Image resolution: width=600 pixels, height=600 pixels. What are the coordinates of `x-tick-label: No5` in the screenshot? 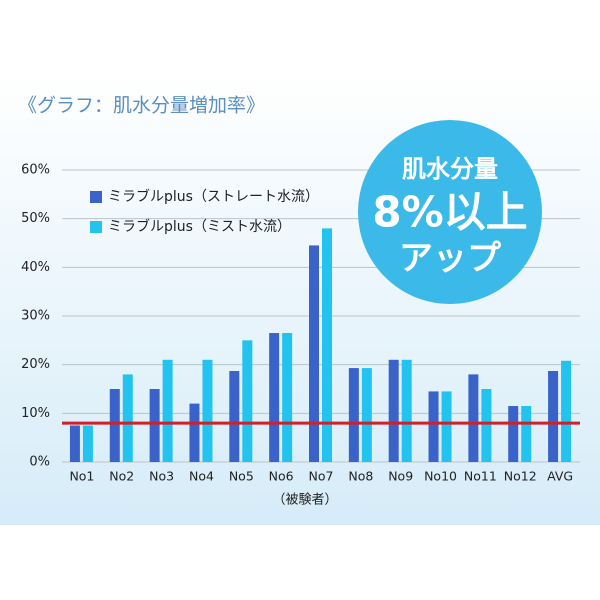 It's located at (241, 476).